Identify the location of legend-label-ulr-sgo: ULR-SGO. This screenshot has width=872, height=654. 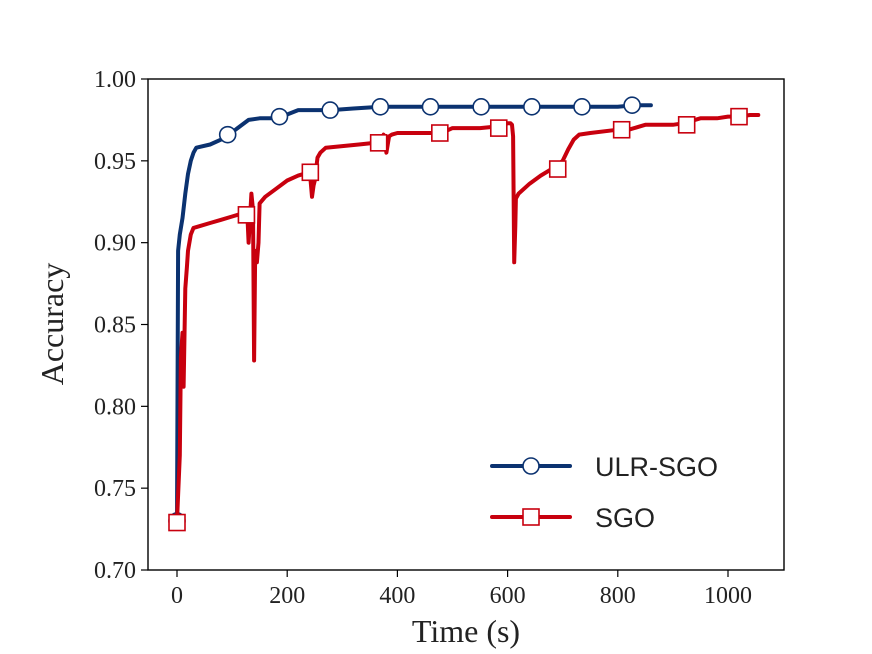
(656, 467).